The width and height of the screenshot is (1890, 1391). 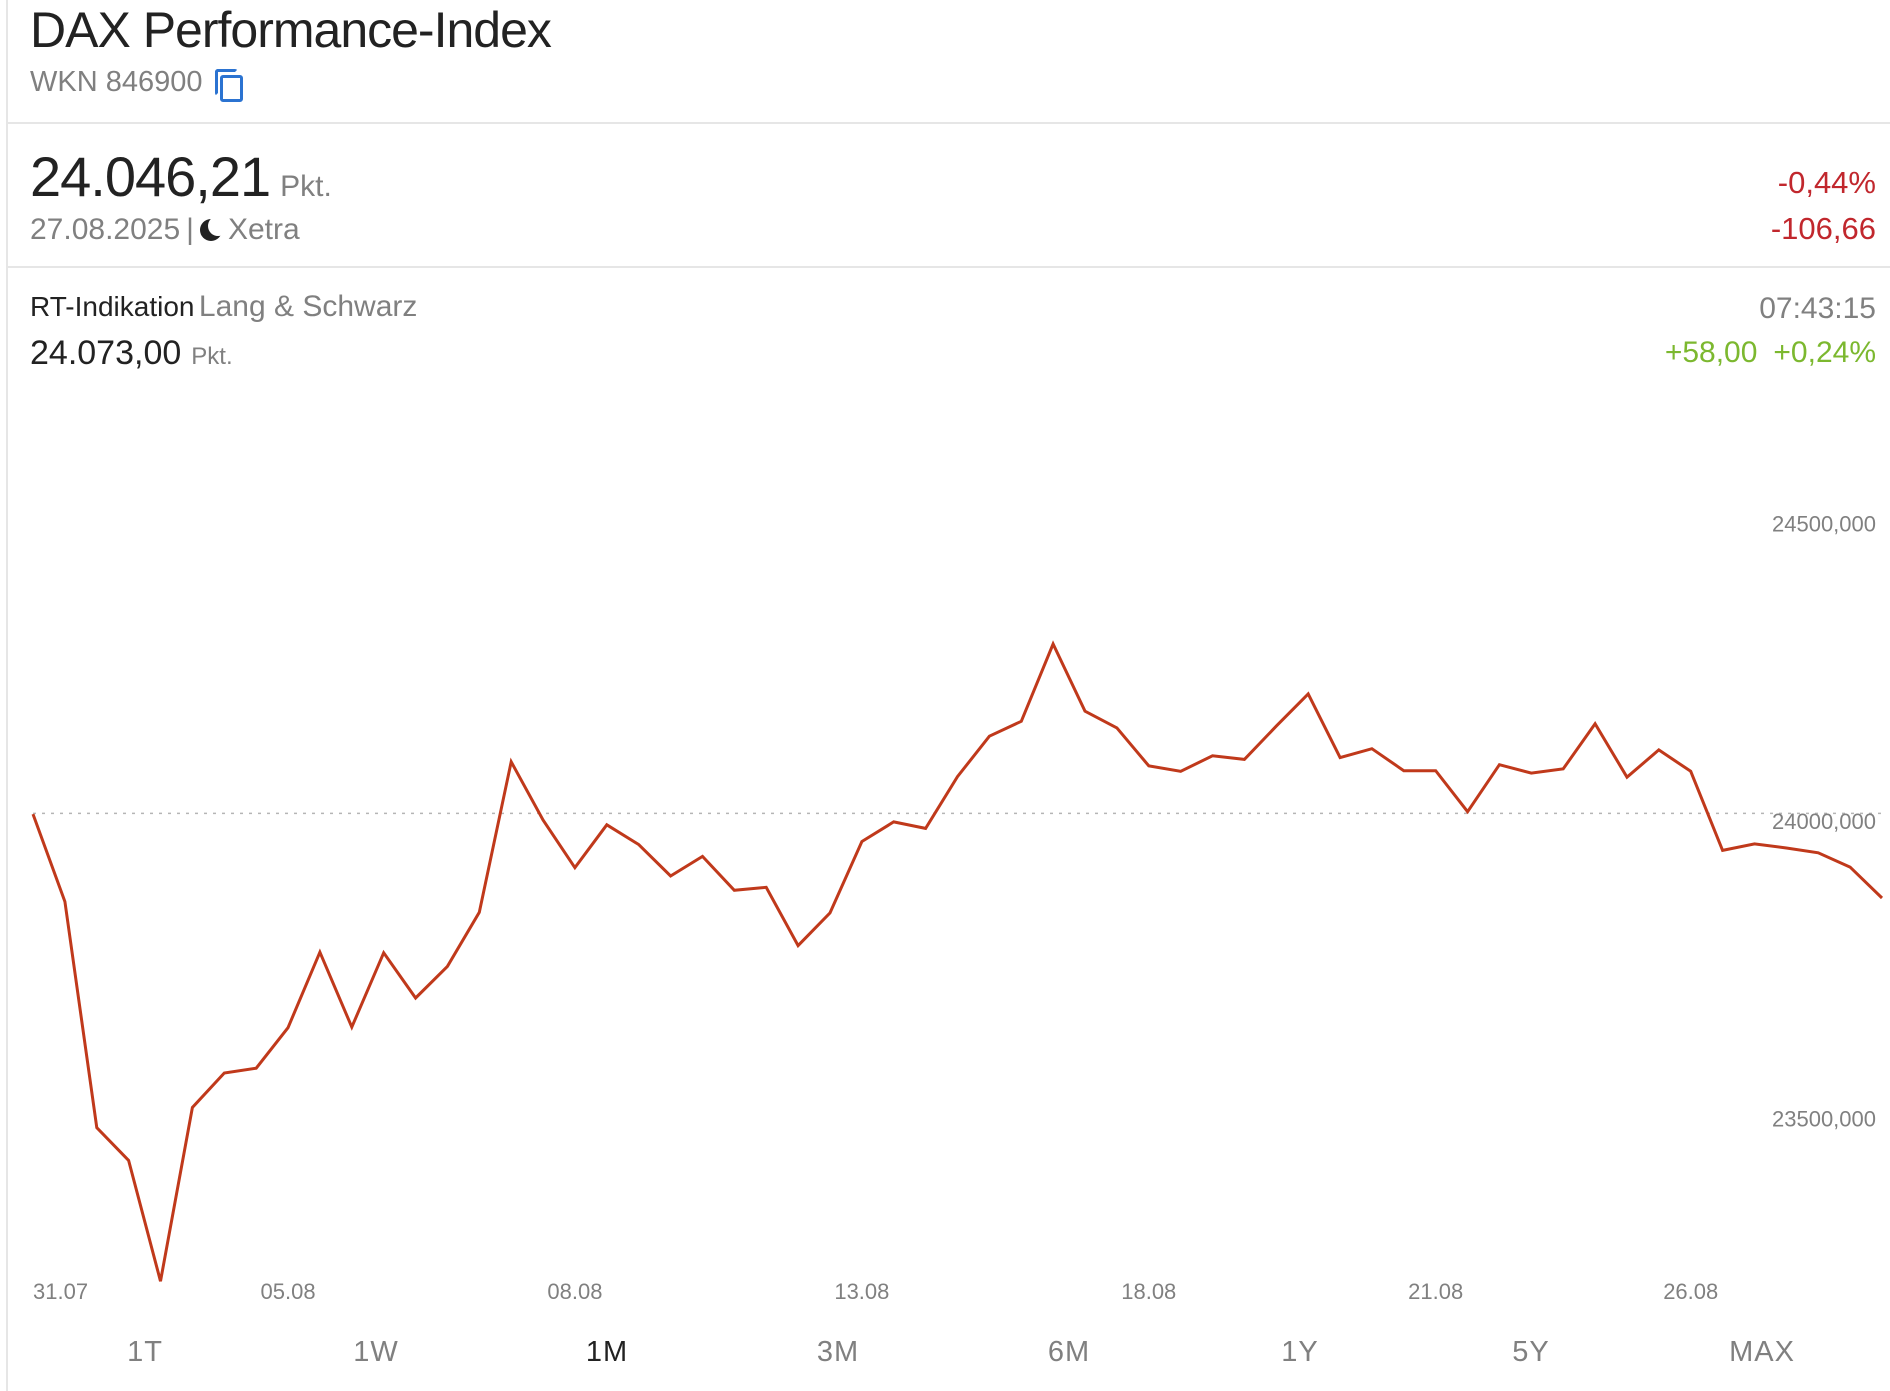 I want to click on range-button-1w: 1W, so click(x=376, y=1352).